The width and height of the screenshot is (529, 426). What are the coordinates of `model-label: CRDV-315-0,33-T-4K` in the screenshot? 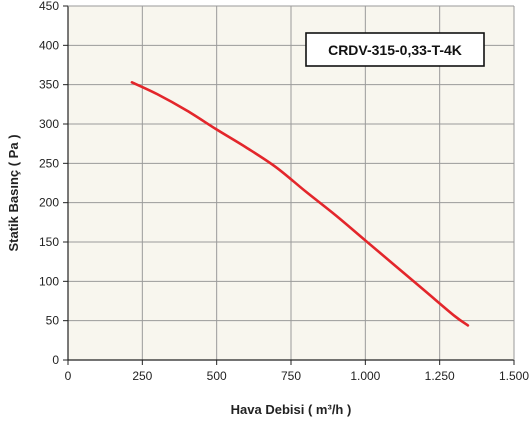 It's located at (395, 50).